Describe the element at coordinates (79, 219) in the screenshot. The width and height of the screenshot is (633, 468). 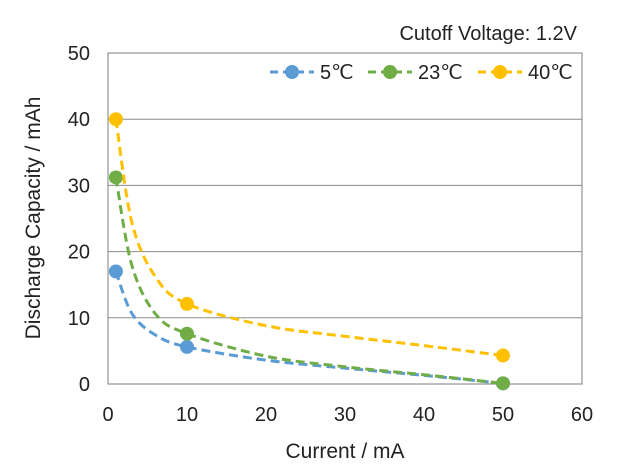
I see `y-axis-tick-labels: 0 10 20 30 40 50` at that location.